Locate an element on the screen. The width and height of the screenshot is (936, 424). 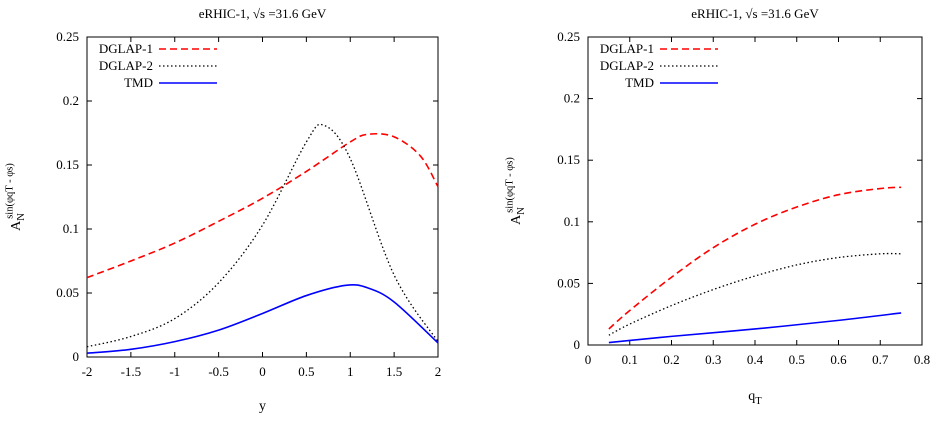
x-tick-label: 1 is located at coordinates (350, 371).